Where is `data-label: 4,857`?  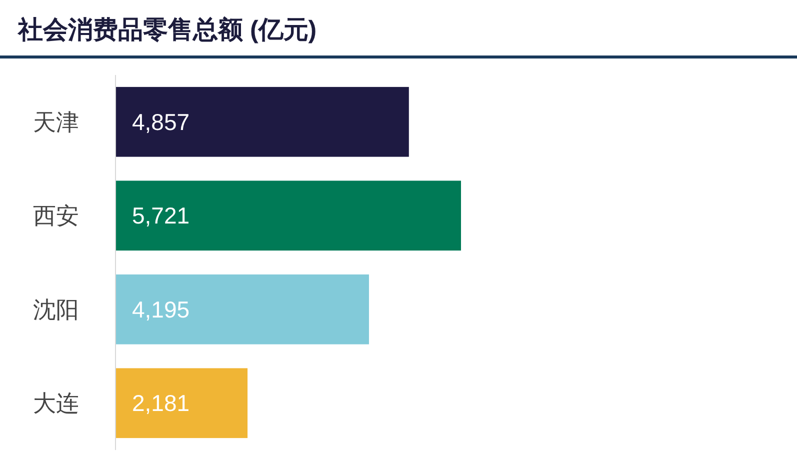
data-label: 4,857 is located at coordinates (161, 121).